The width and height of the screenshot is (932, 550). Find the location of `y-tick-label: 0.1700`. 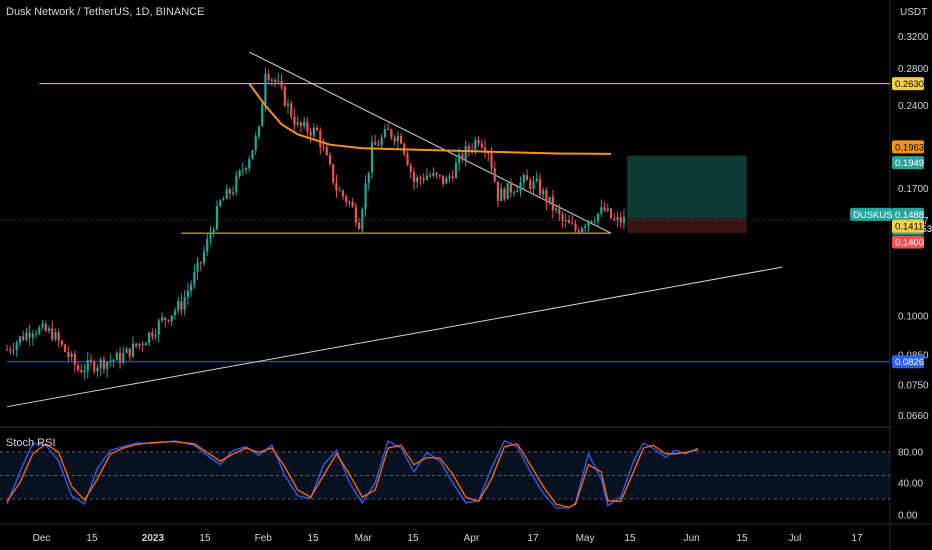

y-tick-label: 0.1700 is located at coordinates (913, 189).